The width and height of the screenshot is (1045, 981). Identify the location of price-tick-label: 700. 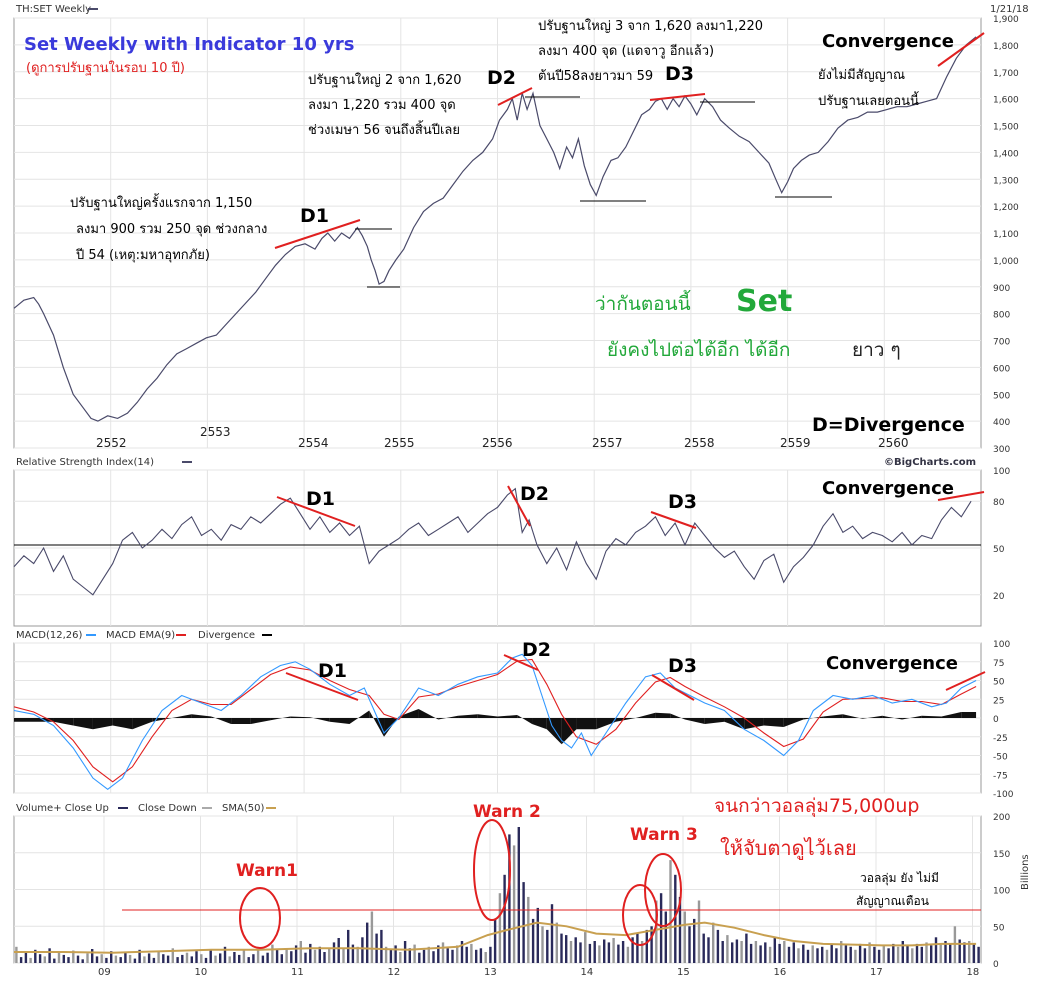
(1001, 343).